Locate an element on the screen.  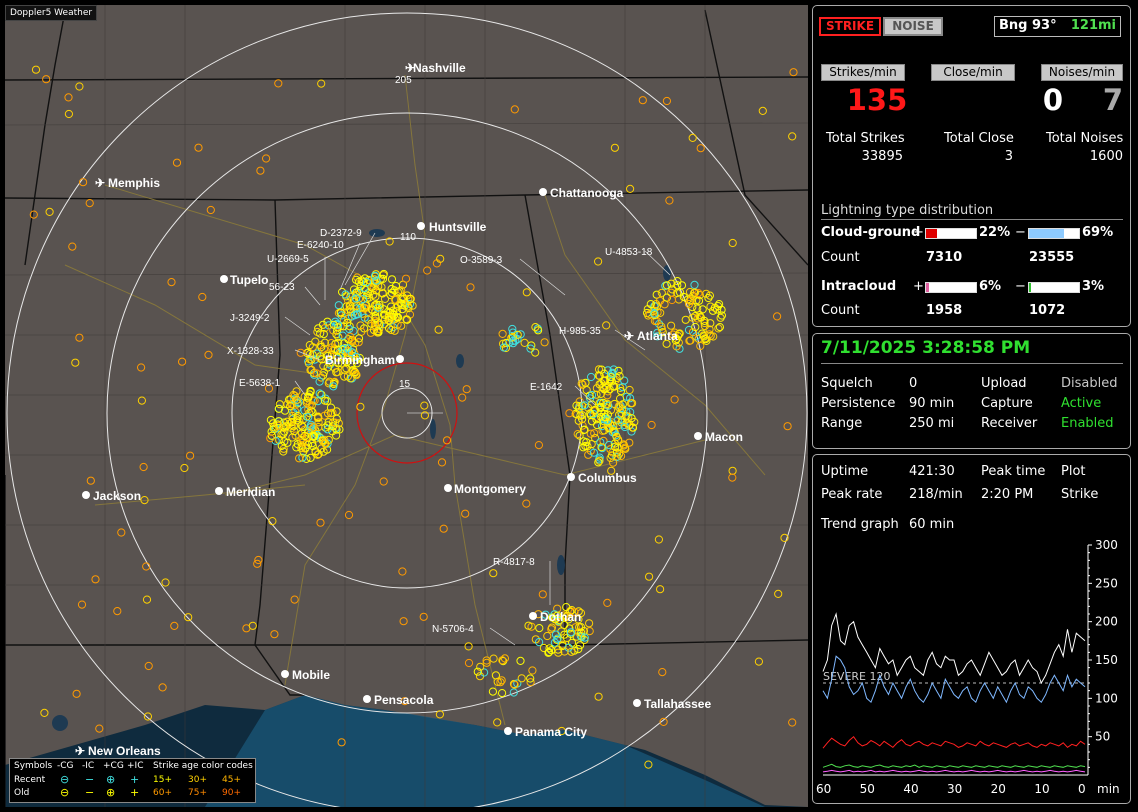
storm-tag: R-4817-8 is located at coordinates (514, 562).